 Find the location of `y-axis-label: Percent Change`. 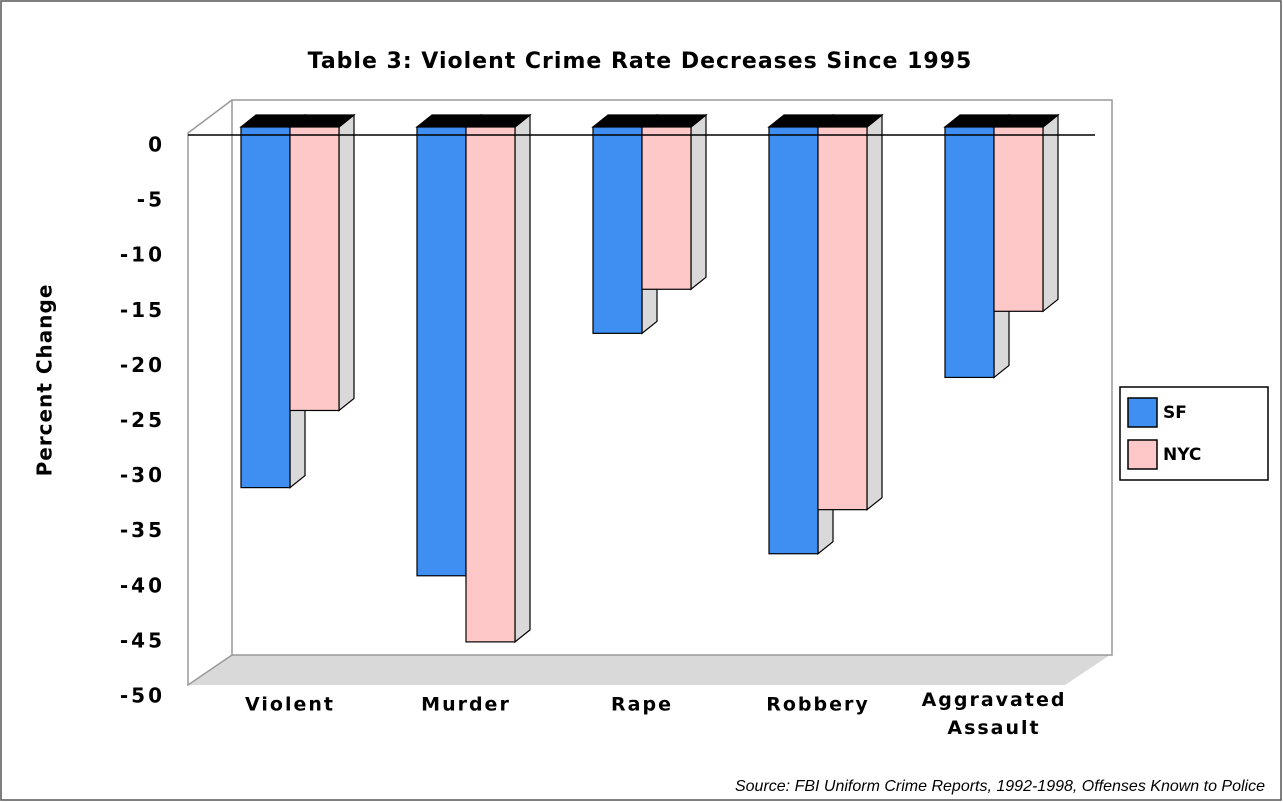

y-axis-label: Percent Change is located at coordinates (45, 380).